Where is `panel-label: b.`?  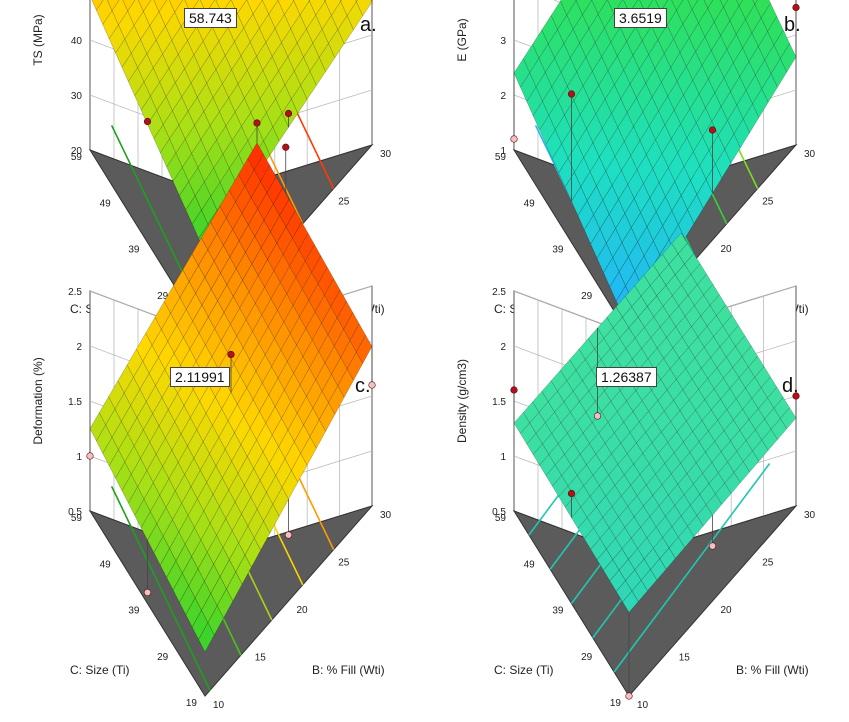 panel-label: b. is located at coordinates (792, 25).